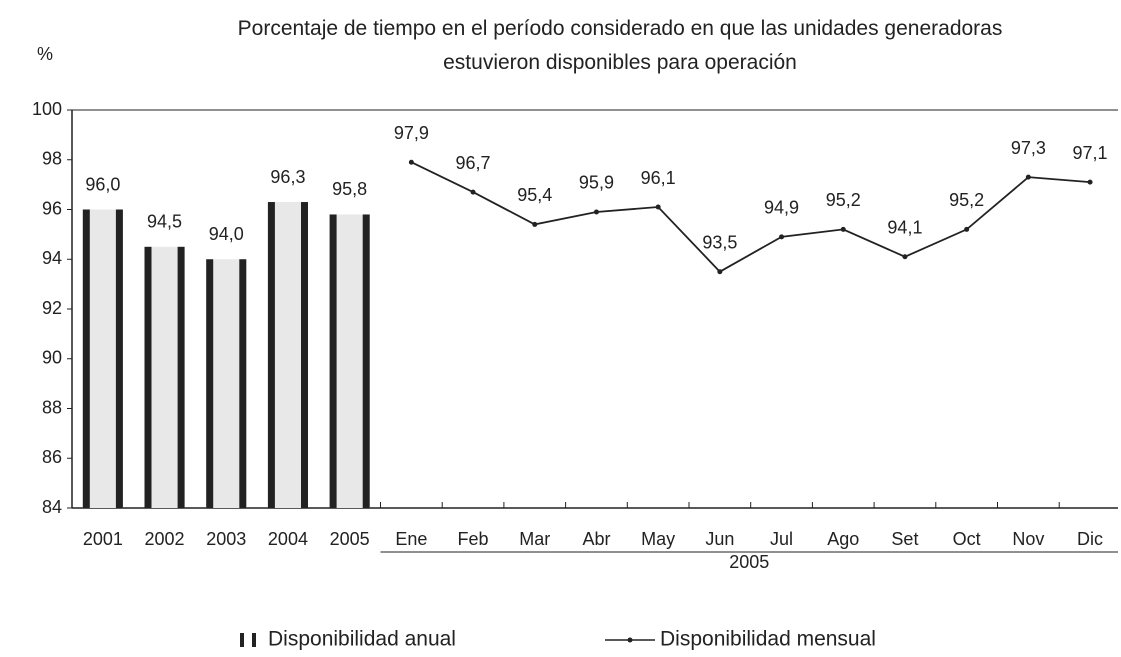 This screenshot has height=657, width=1121. Describe the element at coordinates (52, 258) in the screenshot. I see `y-tick-label: 94` at that location.